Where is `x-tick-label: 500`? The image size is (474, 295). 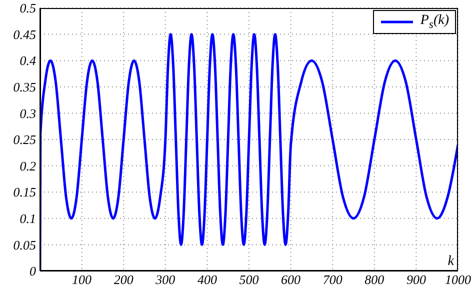 x-tick-label: 500 is located at coordinates (249, 280).